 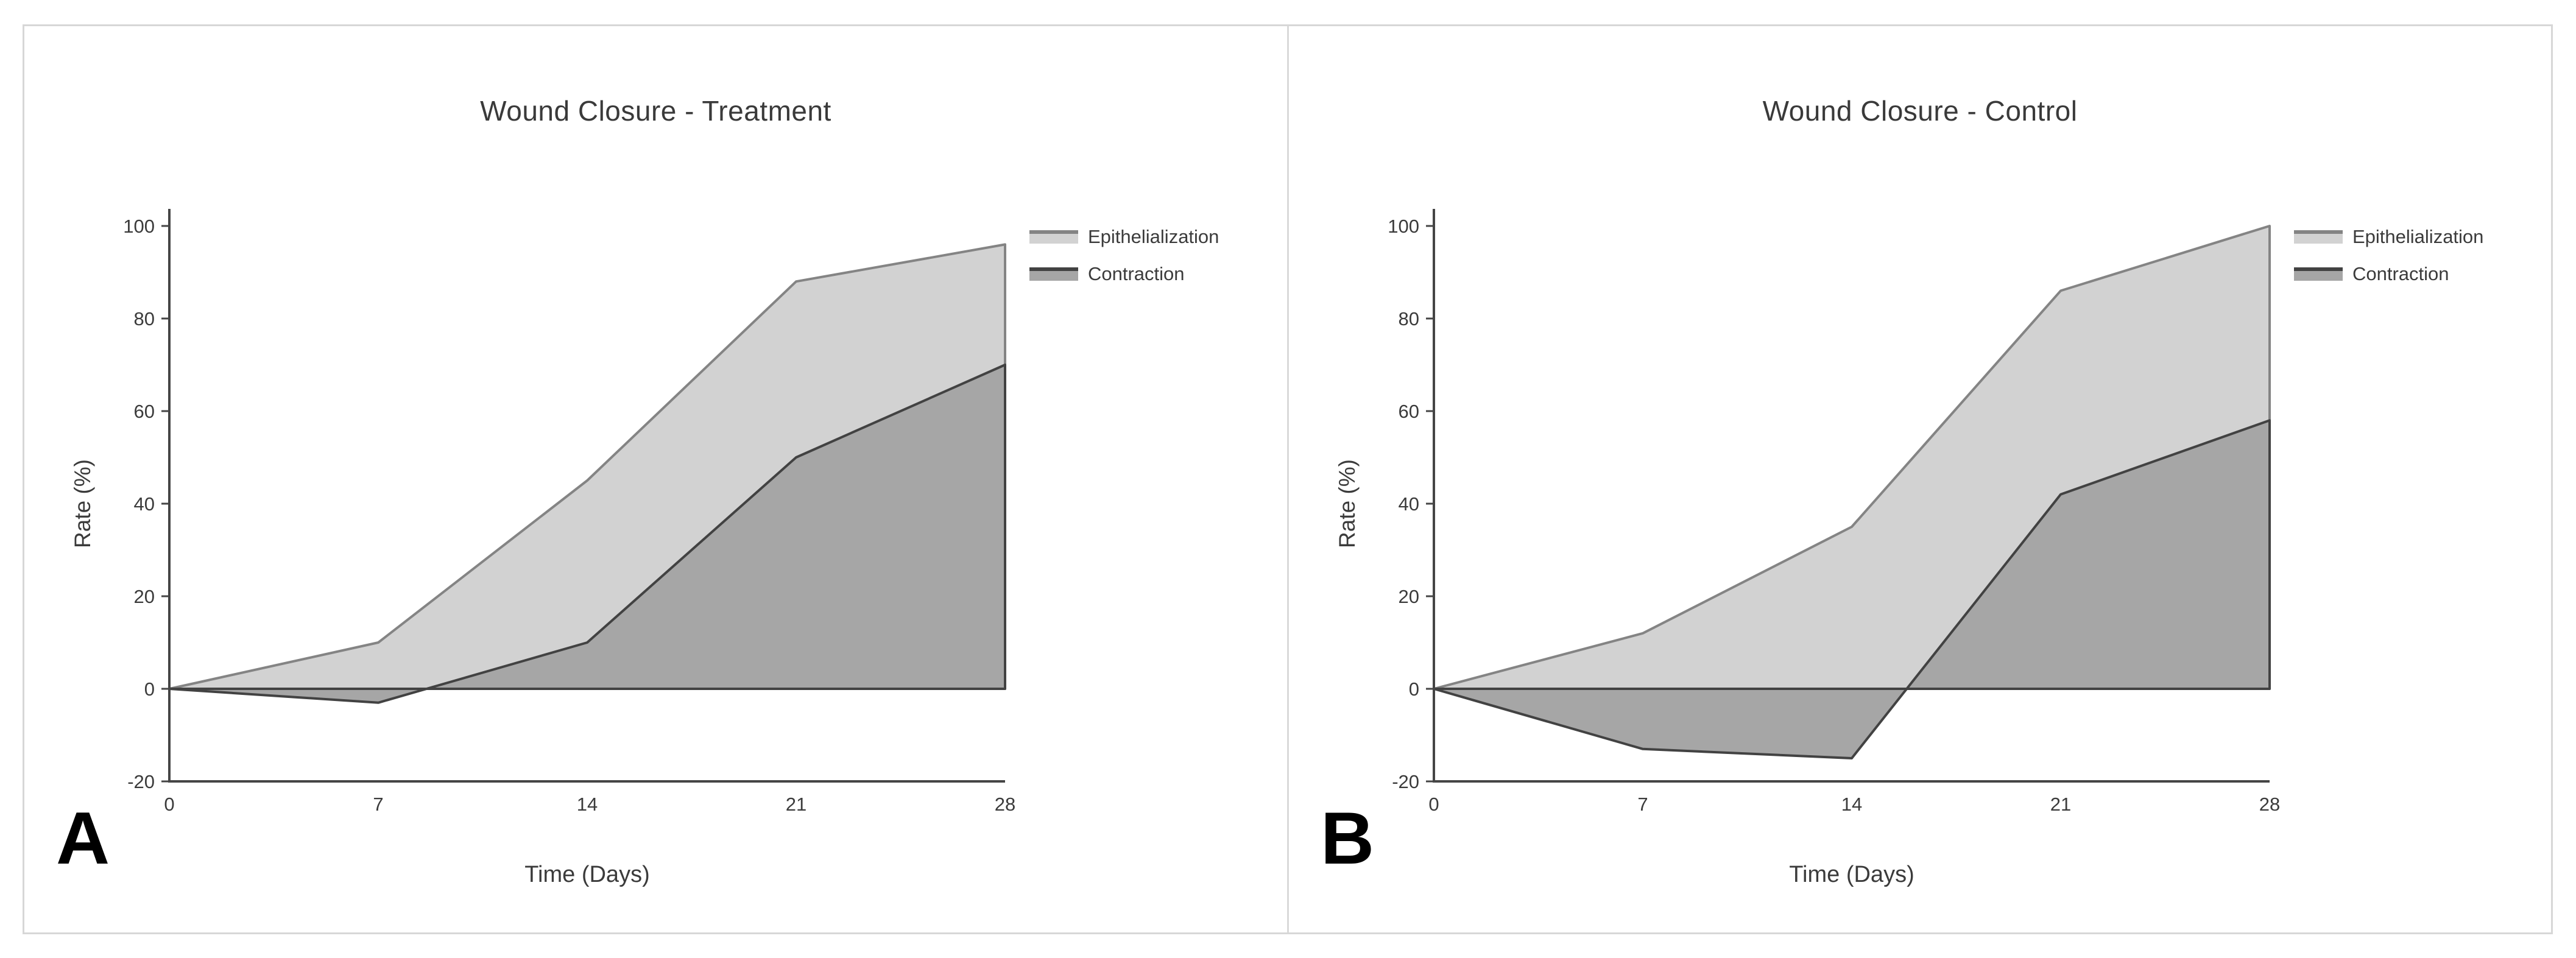 What do you see at coordinates (655, 111) in the screenshot?
I see `chart-title: Wound Closure - Treatment` at bounding box center [655, 111].